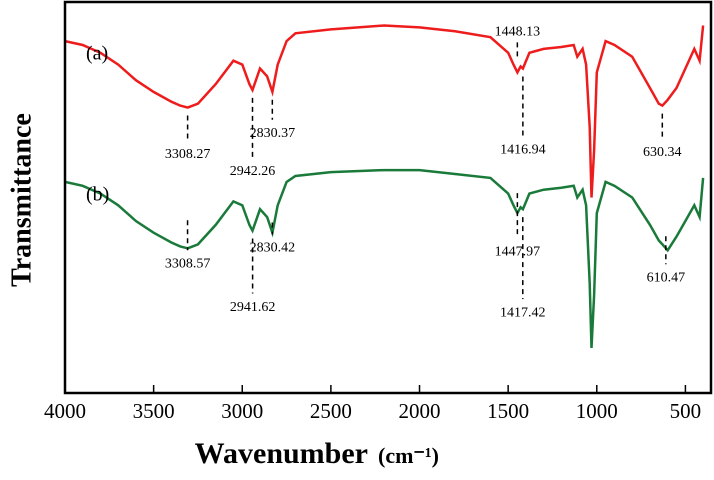 Image resolution: width=714 pixels, height=480 pixels. Describe the element at coordinates (97, 194) in the screenshot. I see `series-label: (b)` at that location.